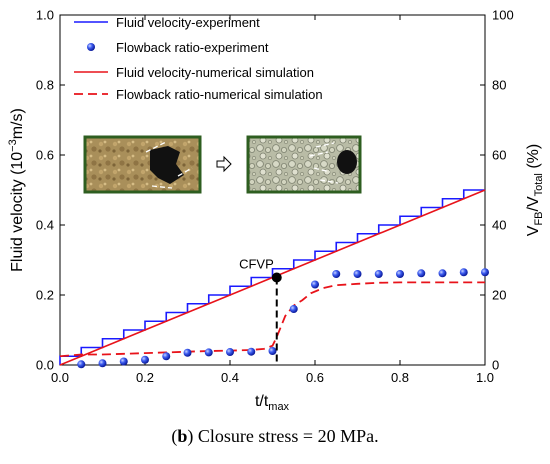  I want to click on legend-item-flowback-ratio-experiment: Flowback ratio-experiment, so click(178, 47).